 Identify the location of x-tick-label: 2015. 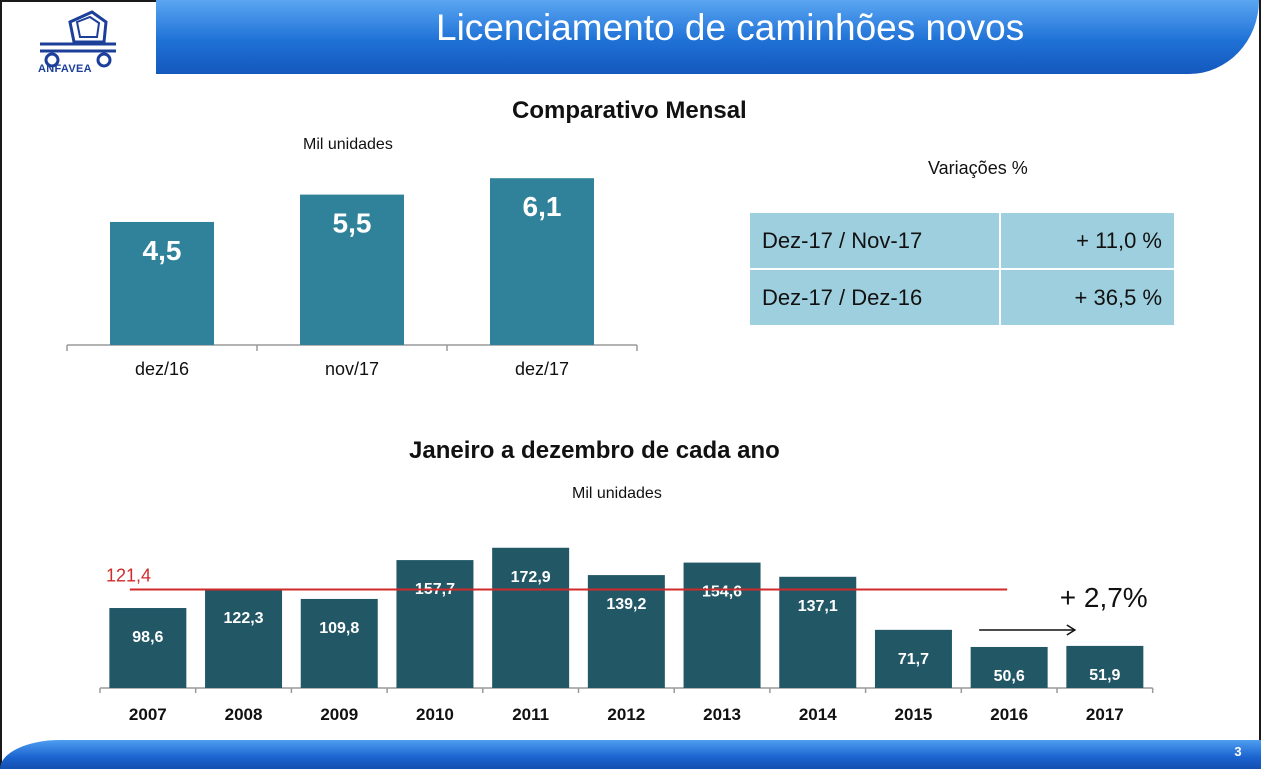
(914, 714).